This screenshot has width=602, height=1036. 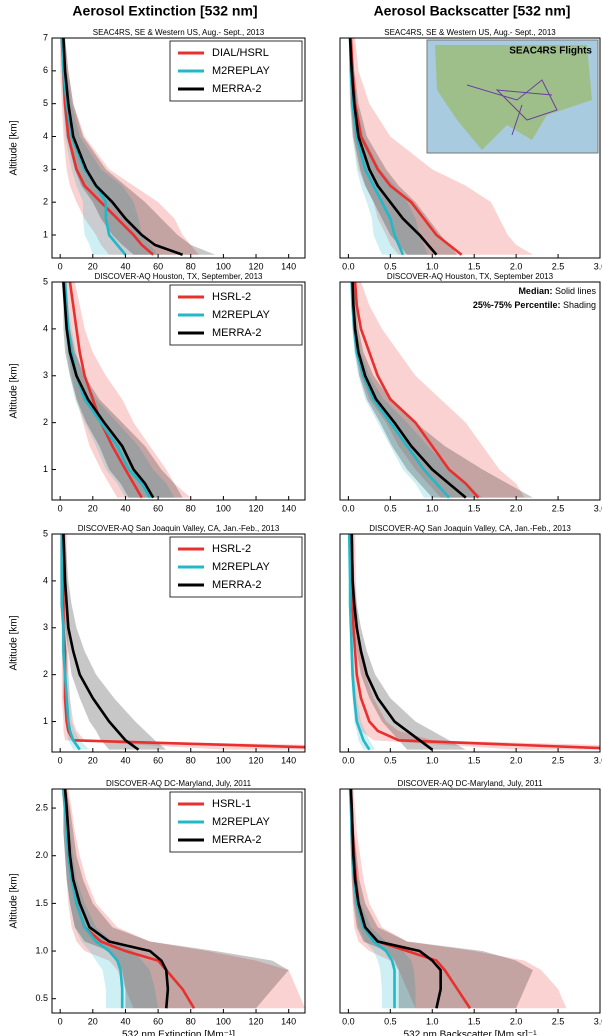 I want to click on y-tick-label: 2, so click(x=45, y=674).